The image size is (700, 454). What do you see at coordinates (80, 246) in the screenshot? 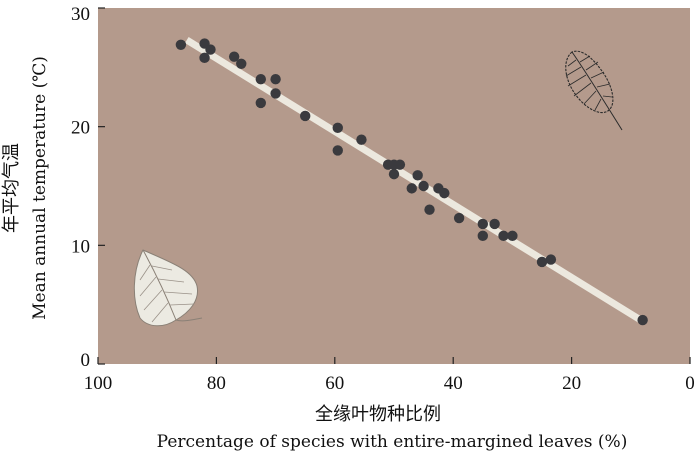
I see `y-tick-label-10: 10` at bounding box center [80, 246].